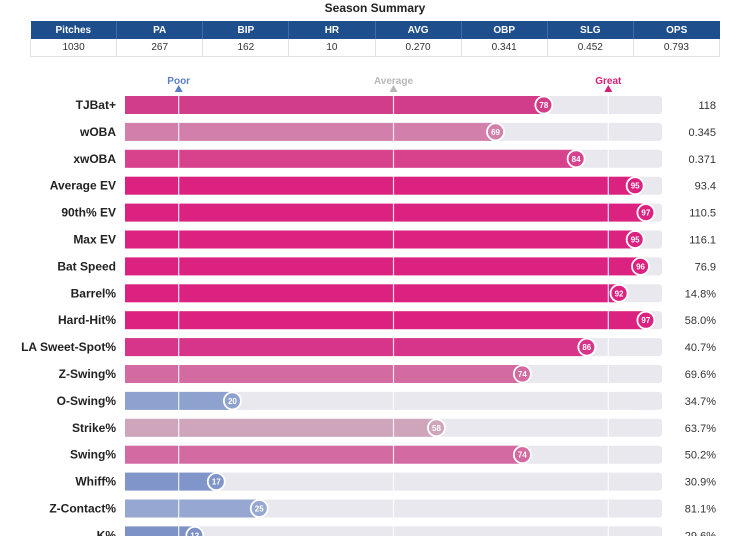  I want to click on percentile-dot-k, so click(195, 531).